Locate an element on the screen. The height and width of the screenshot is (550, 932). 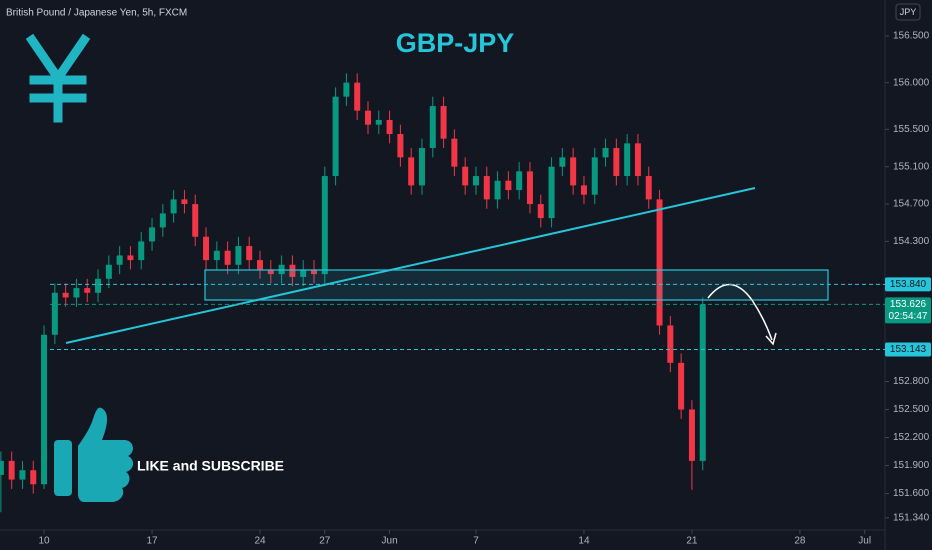
x-tick-label: 21 is located at coordinates (692, 541).